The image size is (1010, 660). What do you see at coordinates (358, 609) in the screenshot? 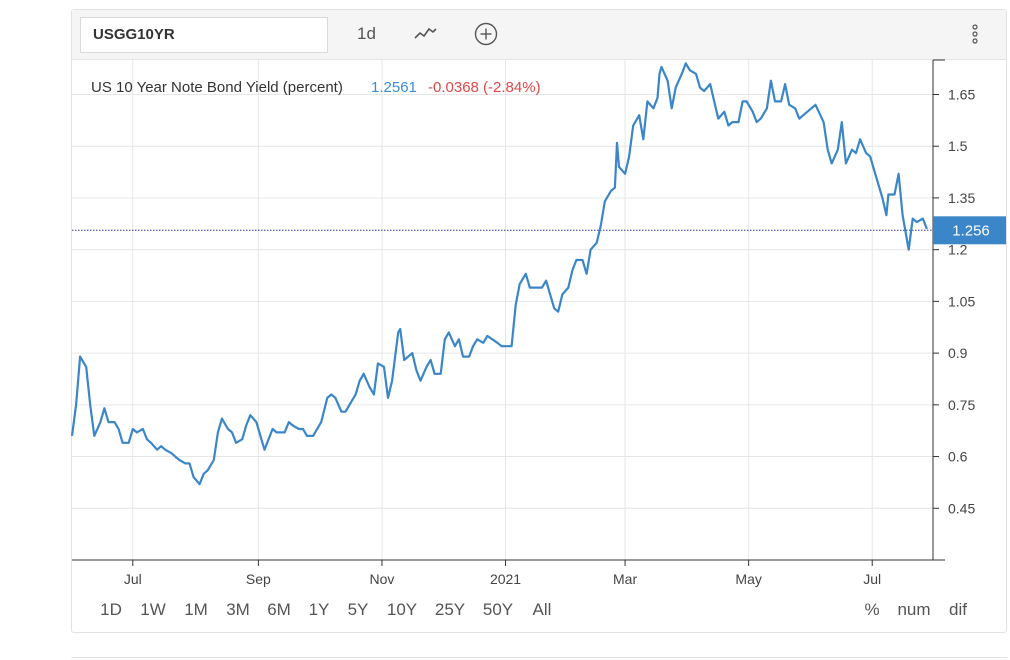
I see `range-button-5y: 5Y` at bounding box center [358, 609].